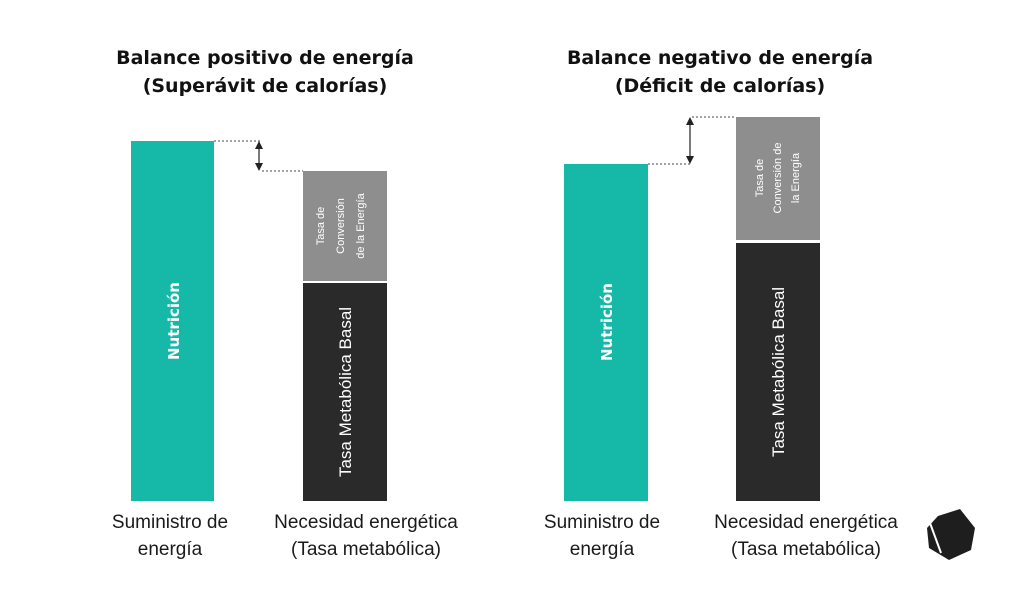 This screenshot has width=1024, height=611. Describe the element at coordinates (361, 225) in the screenshot. I see `energy-conversion-label-line: de la Energía` at that location.